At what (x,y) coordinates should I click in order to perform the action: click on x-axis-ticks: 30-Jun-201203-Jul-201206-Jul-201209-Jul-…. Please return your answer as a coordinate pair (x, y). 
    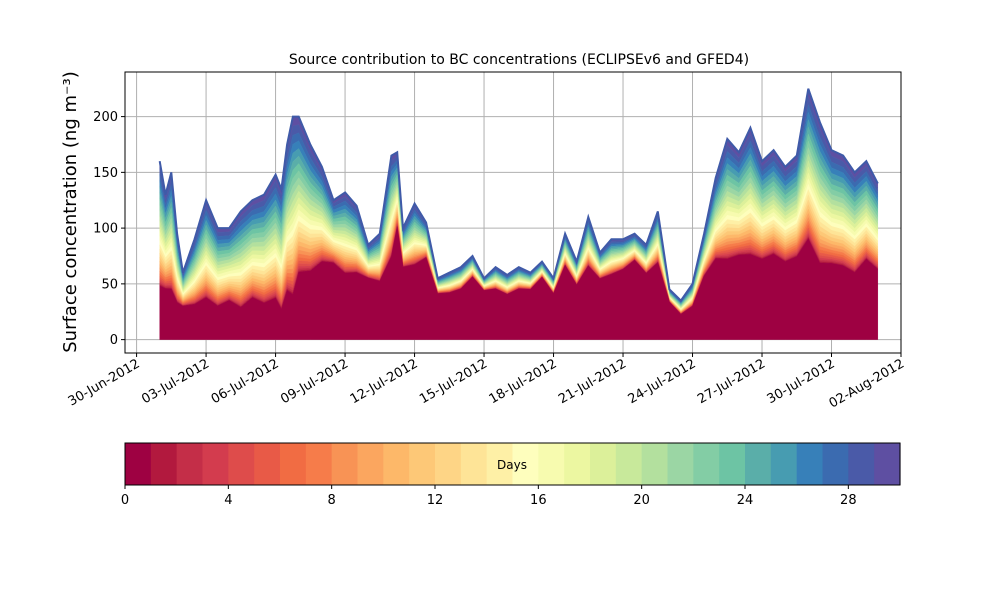
    Looking at the image, I should click on (486, 382).